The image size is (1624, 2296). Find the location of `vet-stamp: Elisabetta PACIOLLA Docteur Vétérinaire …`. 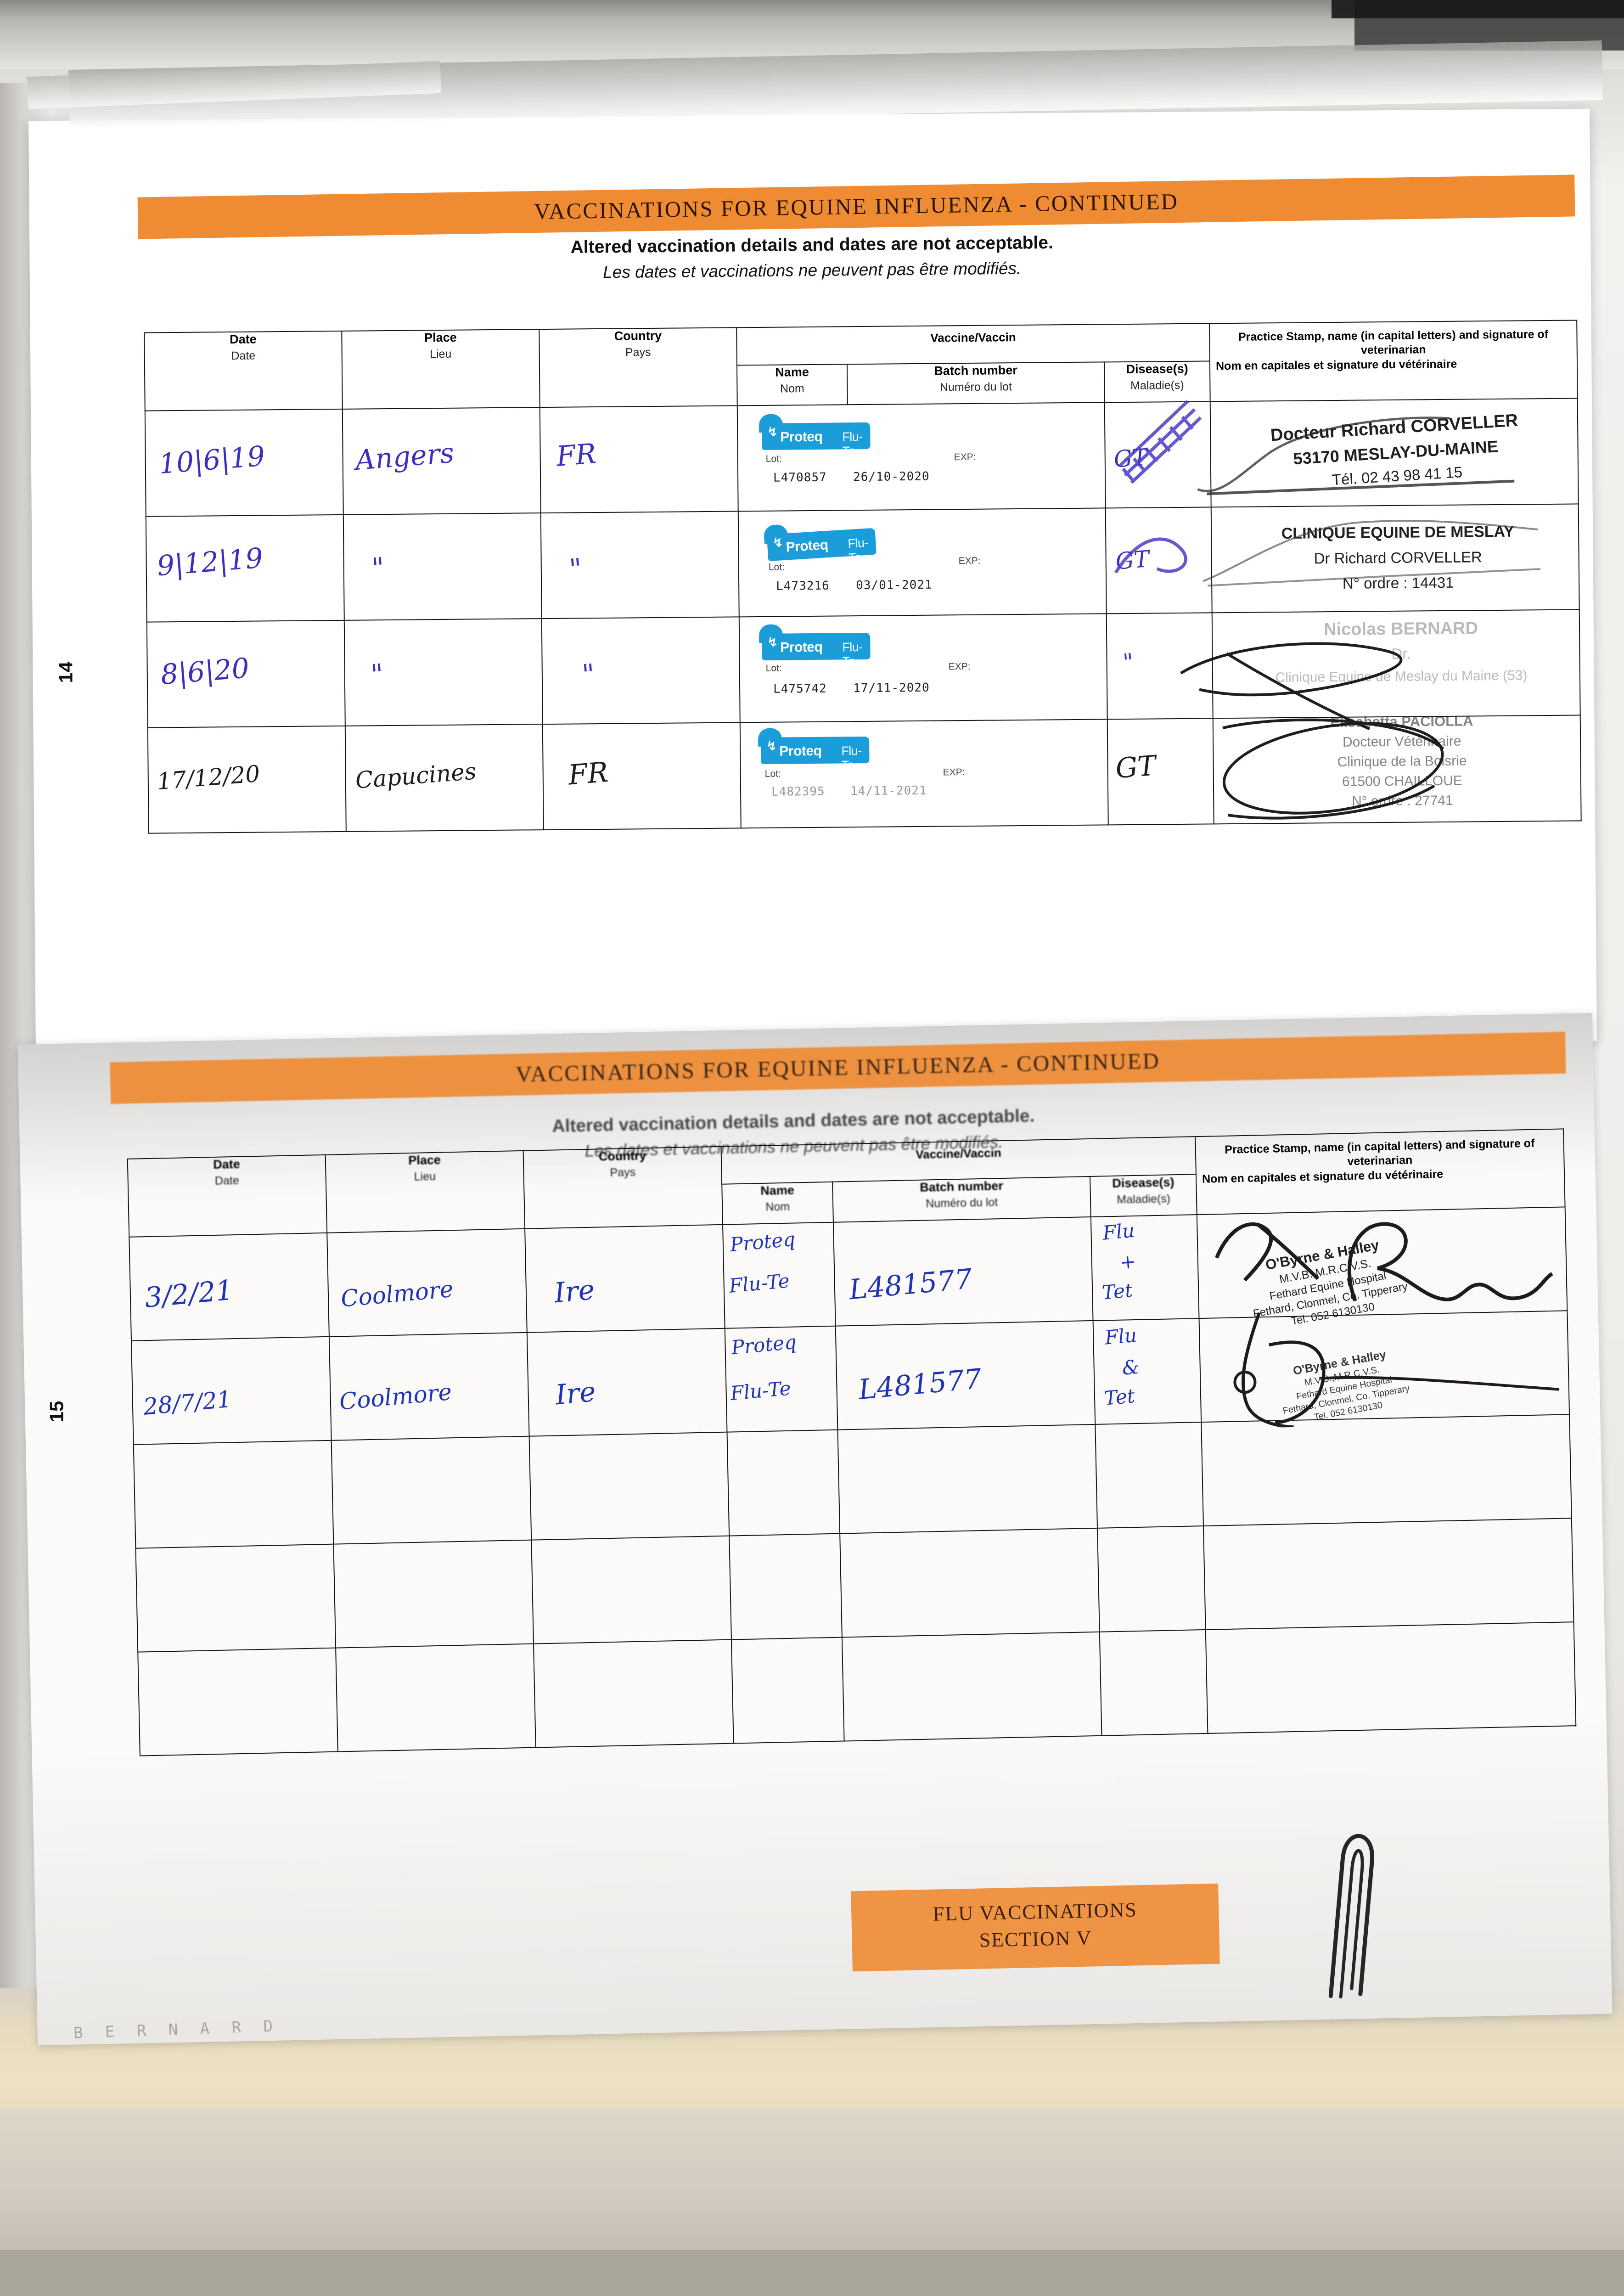

vet-stamp: Elisabetta PACIOLLA Docteur Vétérinaire … is located at coordinates (1402, 761).